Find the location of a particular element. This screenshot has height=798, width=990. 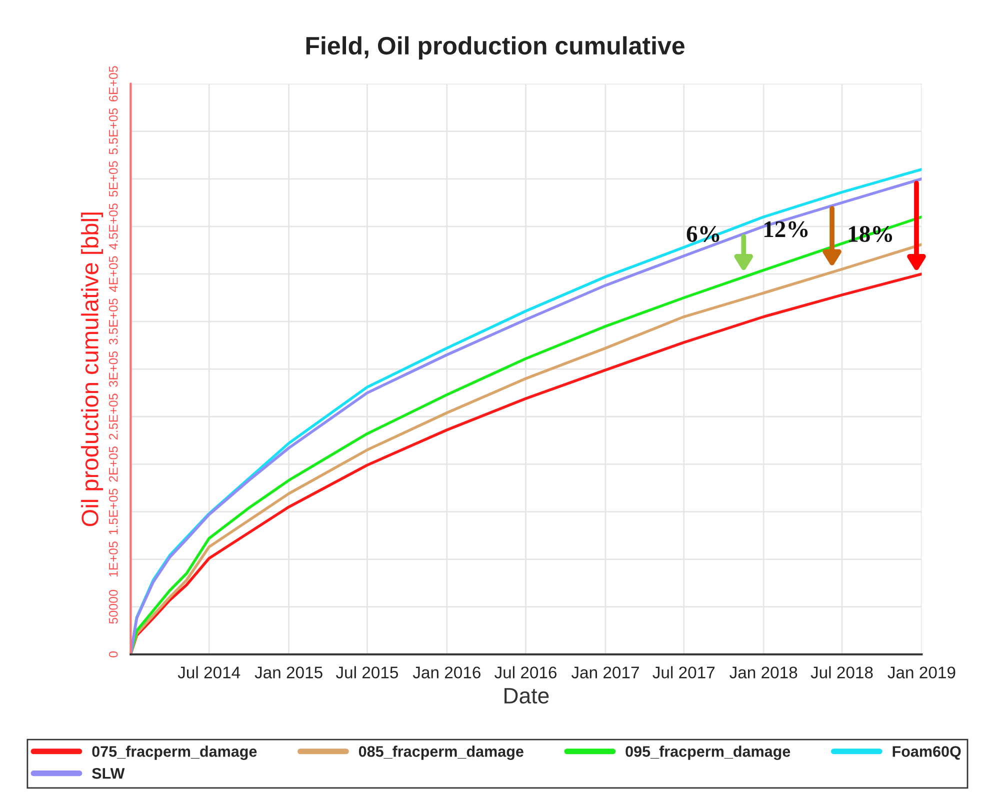

chart-title: Field, Oil production cumulative is located at coordinates (495, 48).